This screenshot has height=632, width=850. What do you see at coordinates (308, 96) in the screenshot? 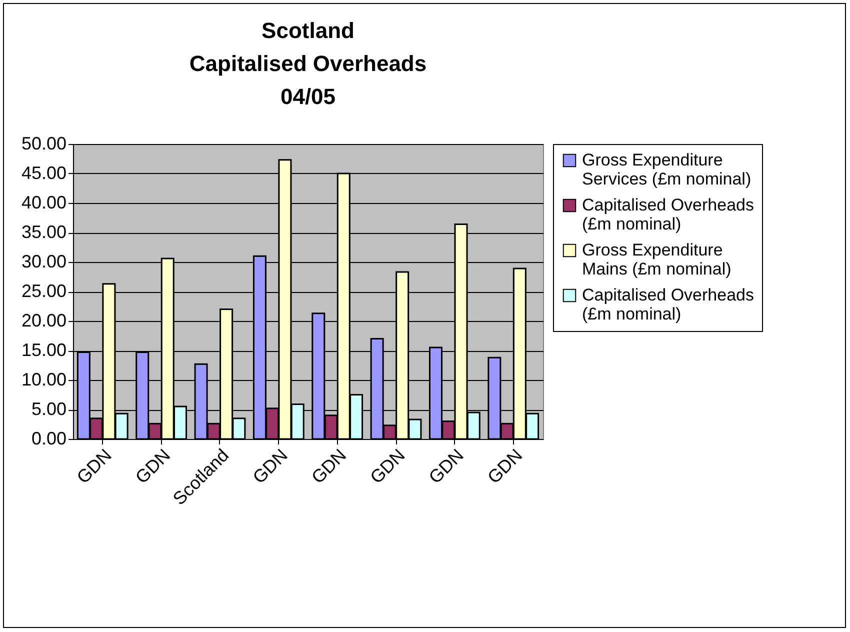
I see `text: 04/05` at bounding box center [308, 96].